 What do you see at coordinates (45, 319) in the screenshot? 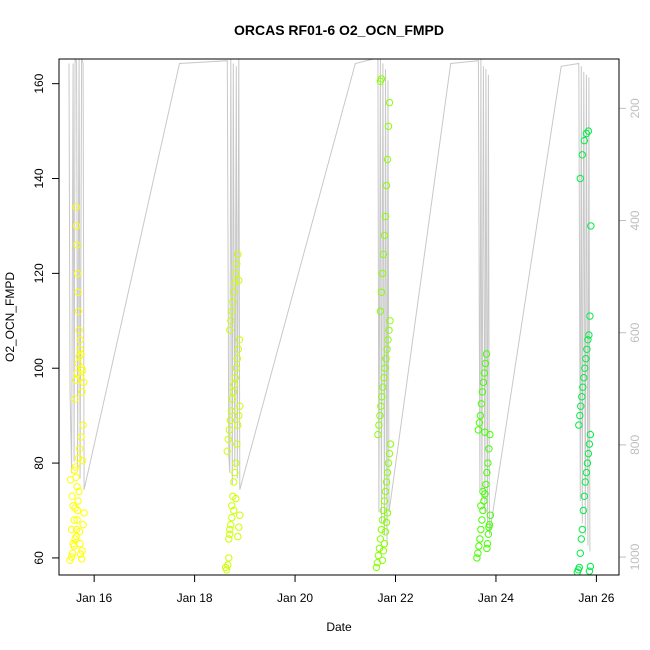
I see `y-axis: 60 80 100 120 140 160` at bounding box center [45, 319].